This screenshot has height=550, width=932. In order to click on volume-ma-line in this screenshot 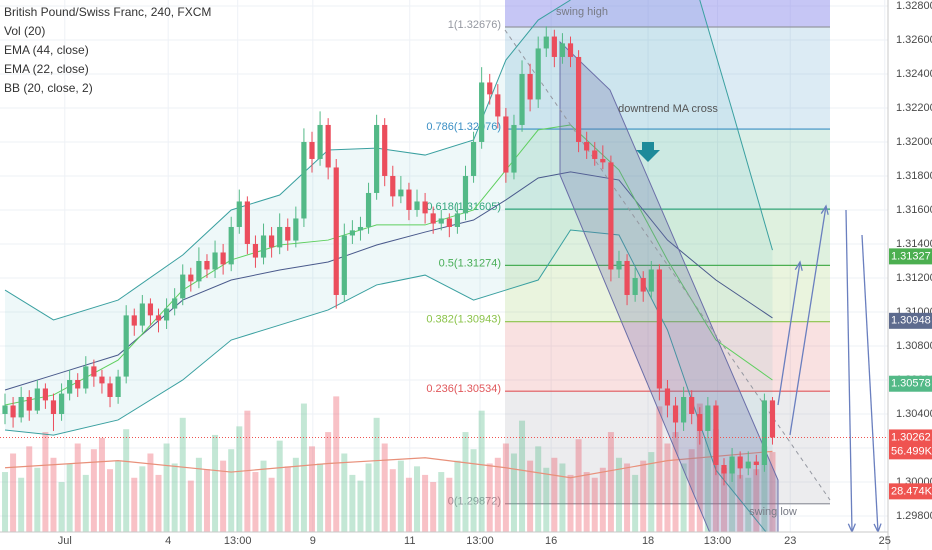, I will do `click(388, 464)`.